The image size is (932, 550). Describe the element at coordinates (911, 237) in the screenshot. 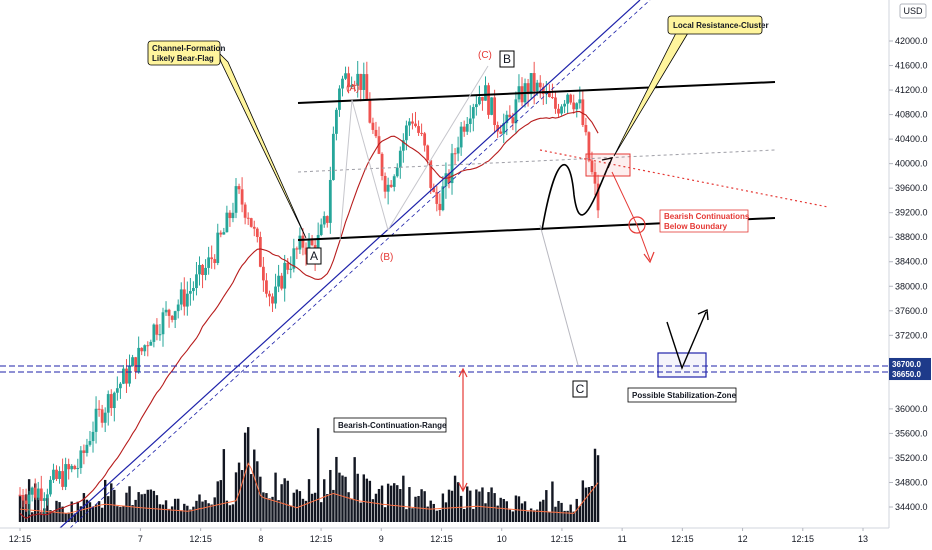

I see `price-tick-label: 38800.0` at that location.